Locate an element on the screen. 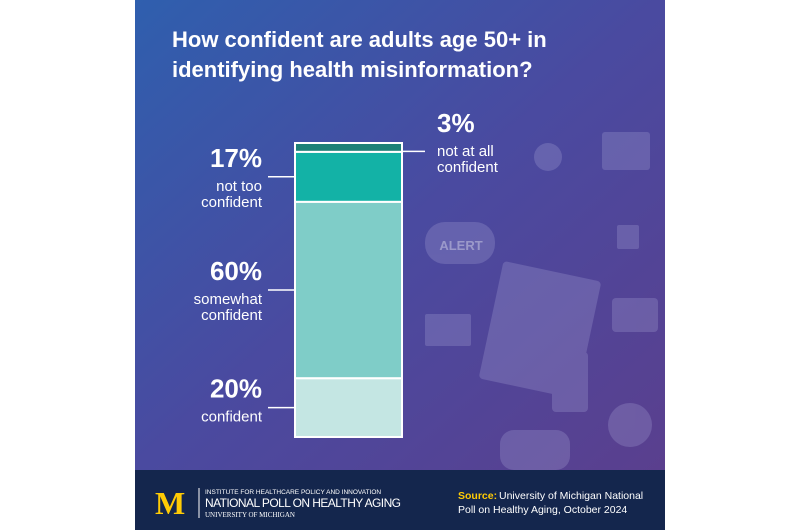 The width and height of the screenshot is (800, 530). alert-bubble is located at coordinates (460, 243).